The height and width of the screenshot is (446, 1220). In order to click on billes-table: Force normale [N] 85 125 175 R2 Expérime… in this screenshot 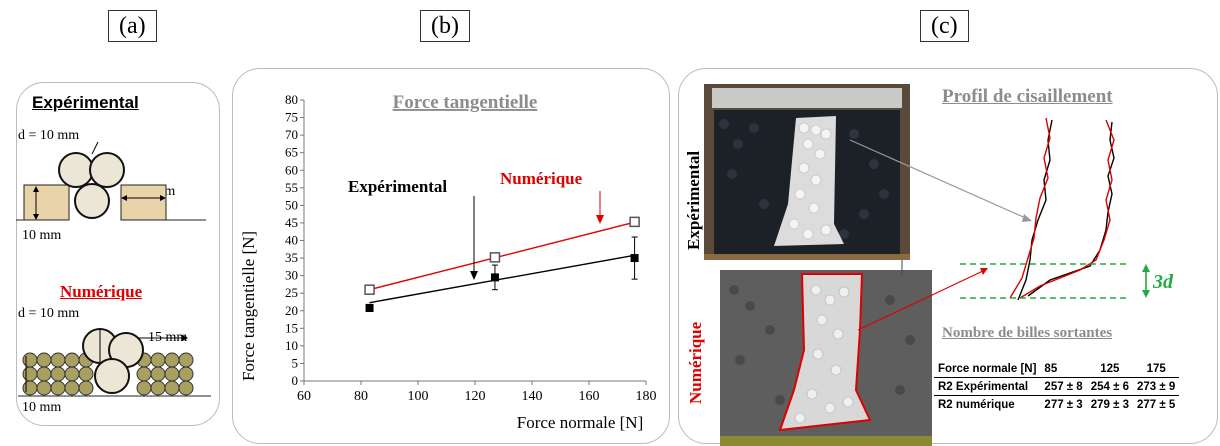, I will do `click(1057, 387)`.